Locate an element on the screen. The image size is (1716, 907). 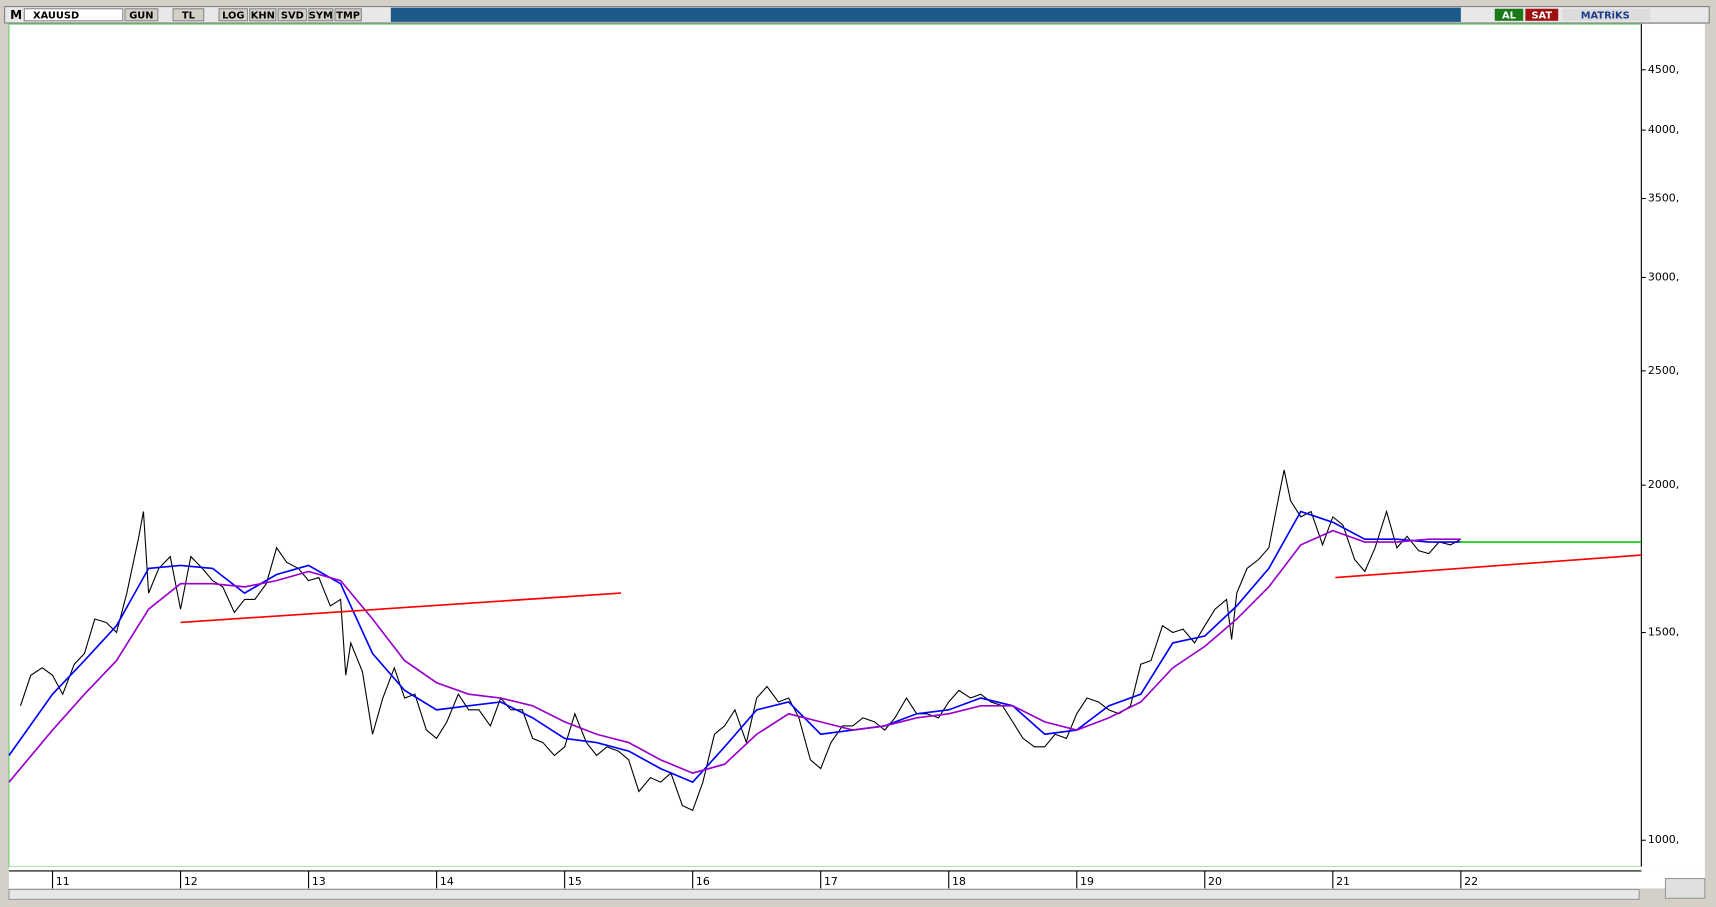
x-tick-label: 18 is located at coordinates (959, 881).